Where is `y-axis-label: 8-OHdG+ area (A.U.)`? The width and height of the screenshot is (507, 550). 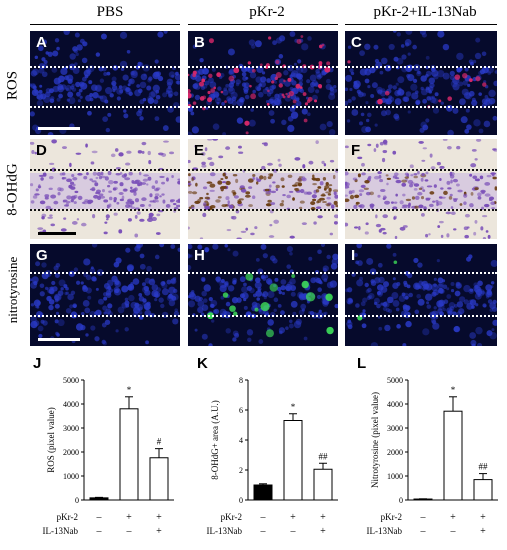 y-axis-label: 8-OHdG+ area (A.U.) is located at coordinates (215, 440).